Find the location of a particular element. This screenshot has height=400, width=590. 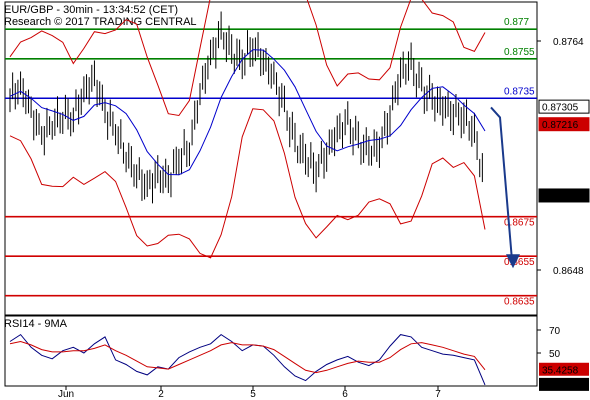

level-label: 0.8735 is located at coordinates (519, 91).